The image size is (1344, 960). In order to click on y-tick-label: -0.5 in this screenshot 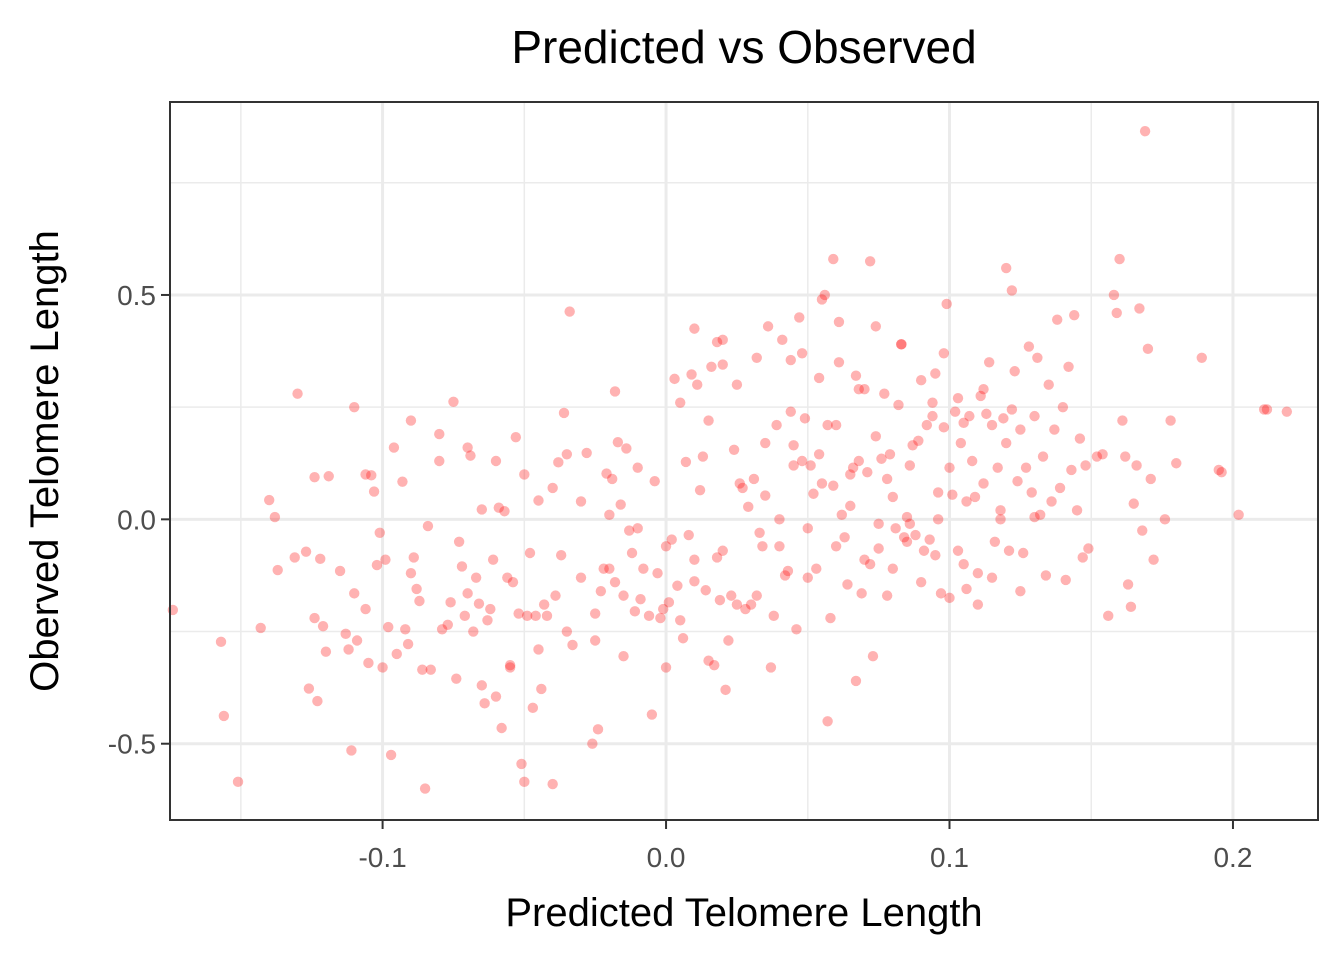, I will do `click(132, 744)`.